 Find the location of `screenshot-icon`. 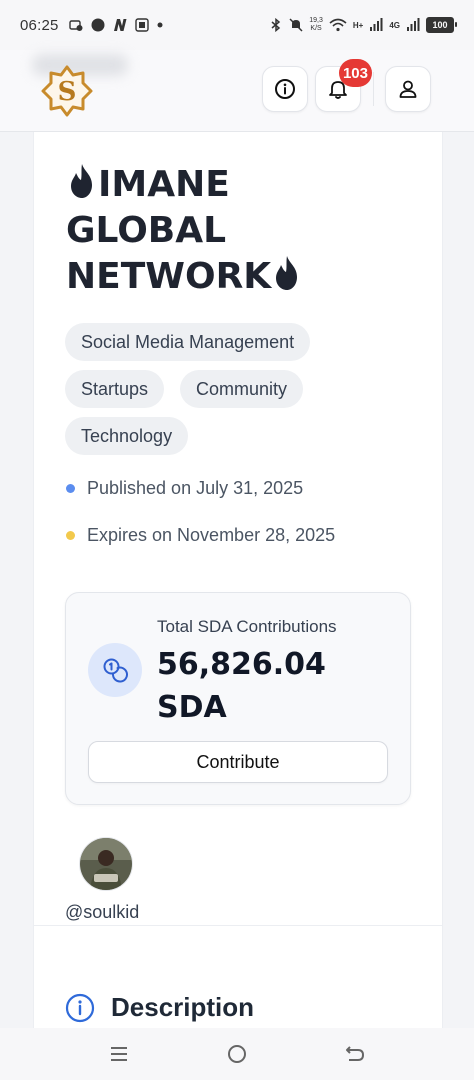

screenshot-icon is located at coordinates (141, 25).